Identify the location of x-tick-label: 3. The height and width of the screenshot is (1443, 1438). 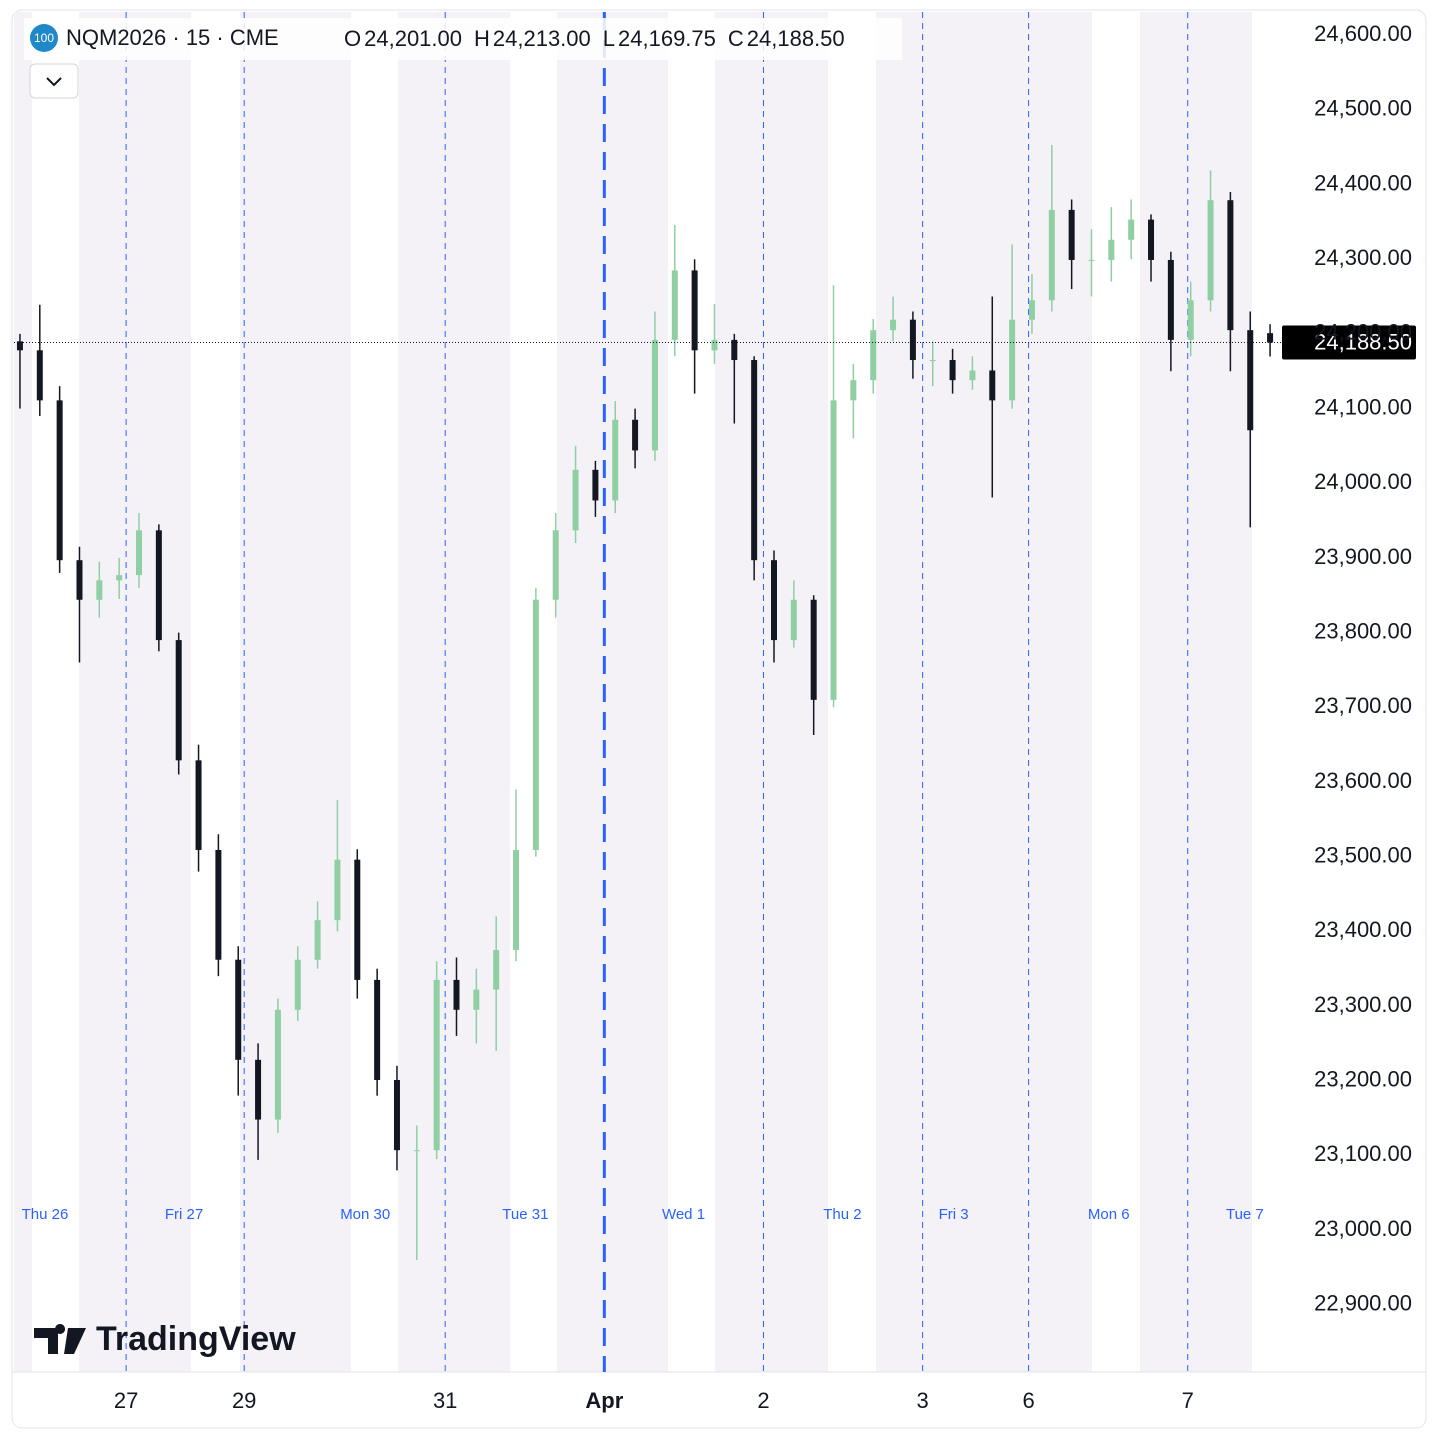
(922, 1400).